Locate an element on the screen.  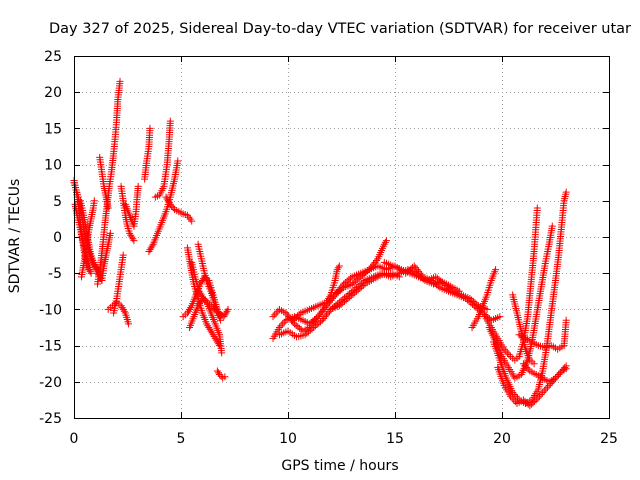
y-tick-labels: -25 -20 -15 -10 -5 0 5 10 15 20 25 is located at coordinates (50, 238).